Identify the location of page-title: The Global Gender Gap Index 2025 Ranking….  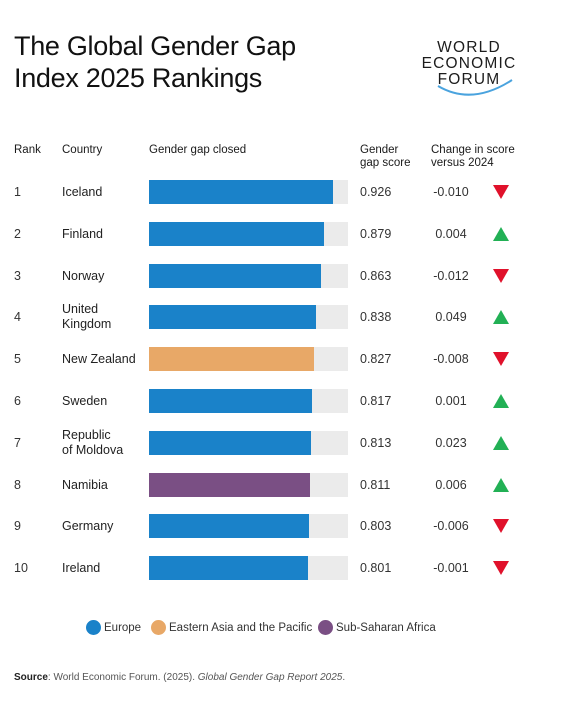
(194, 62).